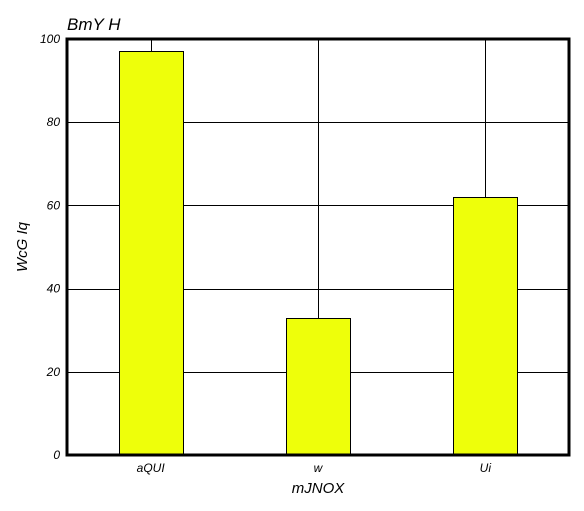  Describe the element at coordinates (318, 488) in the screenshot. I see `x-axis-label: mJNOX` at that location.